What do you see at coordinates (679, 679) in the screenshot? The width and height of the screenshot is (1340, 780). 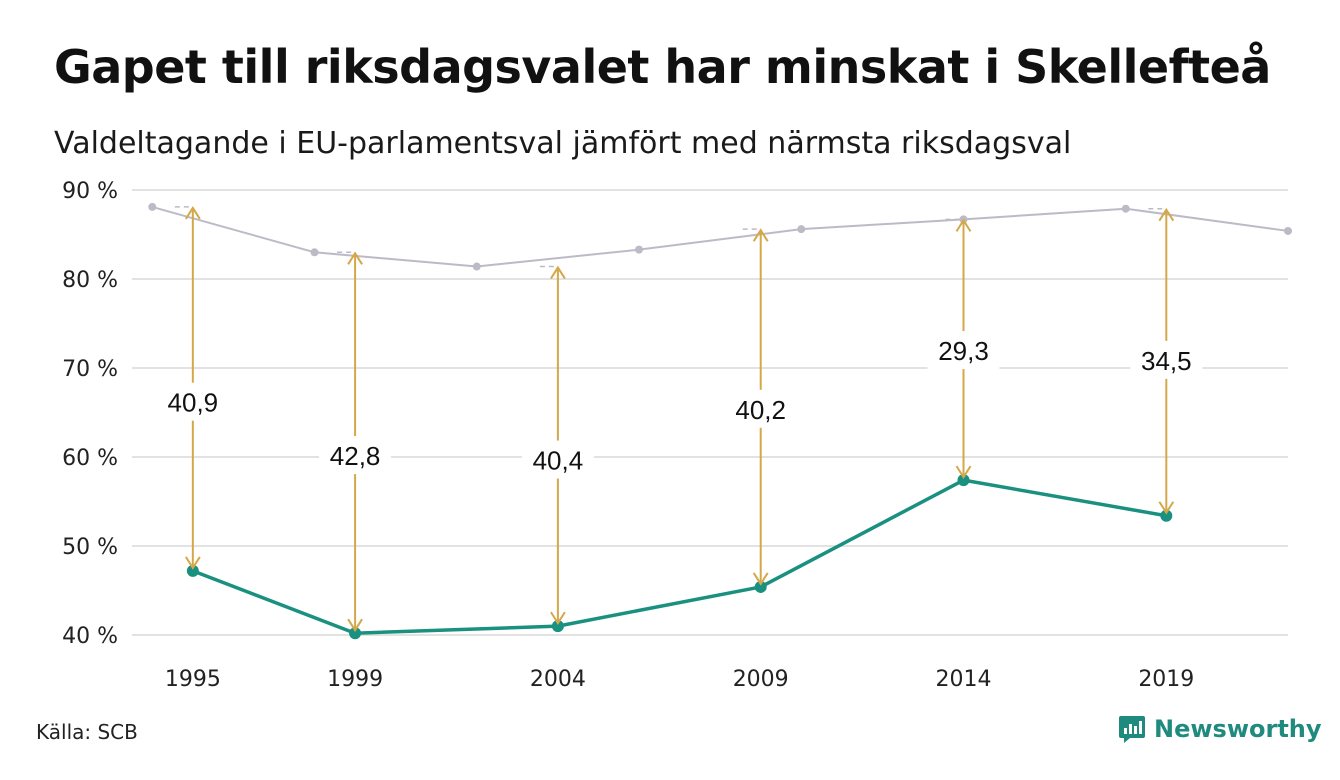 I see `x-axis: 1995 1999 2004 2009 2014 2019` at bounding box center [679, 679].